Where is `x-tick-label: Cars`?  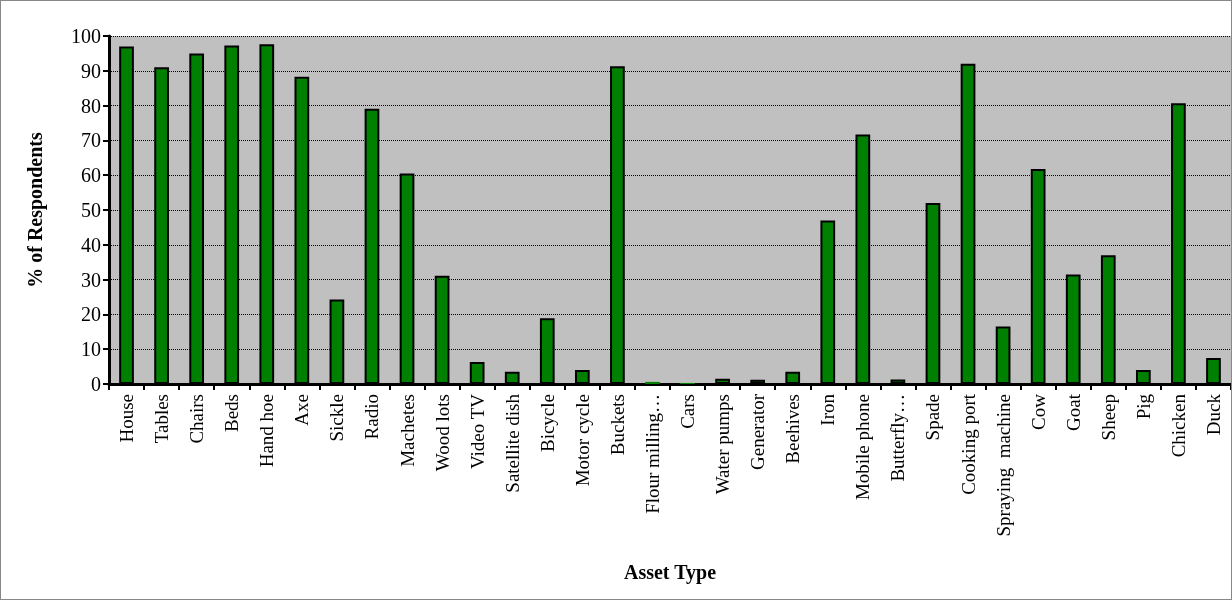 x-tick-label: Cars is located at coordinates (688, 411).